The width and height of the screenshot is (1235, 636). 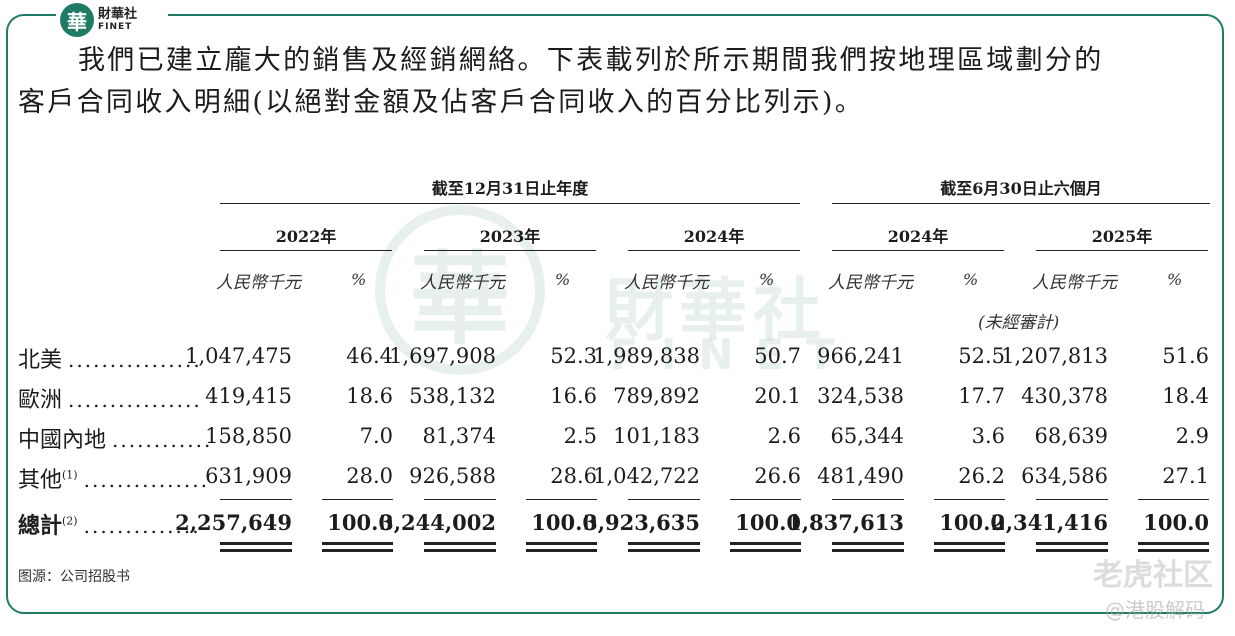 I want to click on amount-cell: 481,490, so click(x=860, y=476).